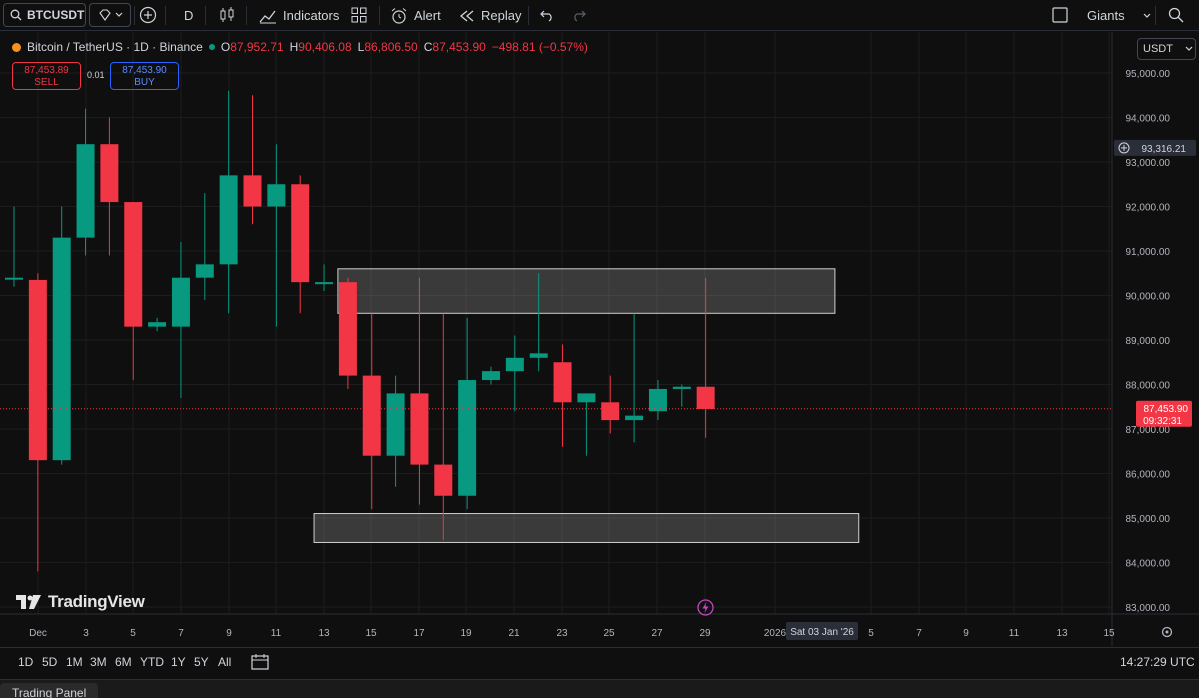 Image resolution: width=1199 pixels, height=698 pixels. I want to click on layout-toggle-button, so click(1060, 17).